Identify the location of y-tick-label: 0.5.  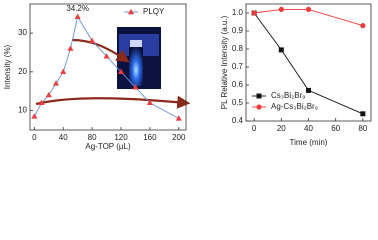
(238, 102).